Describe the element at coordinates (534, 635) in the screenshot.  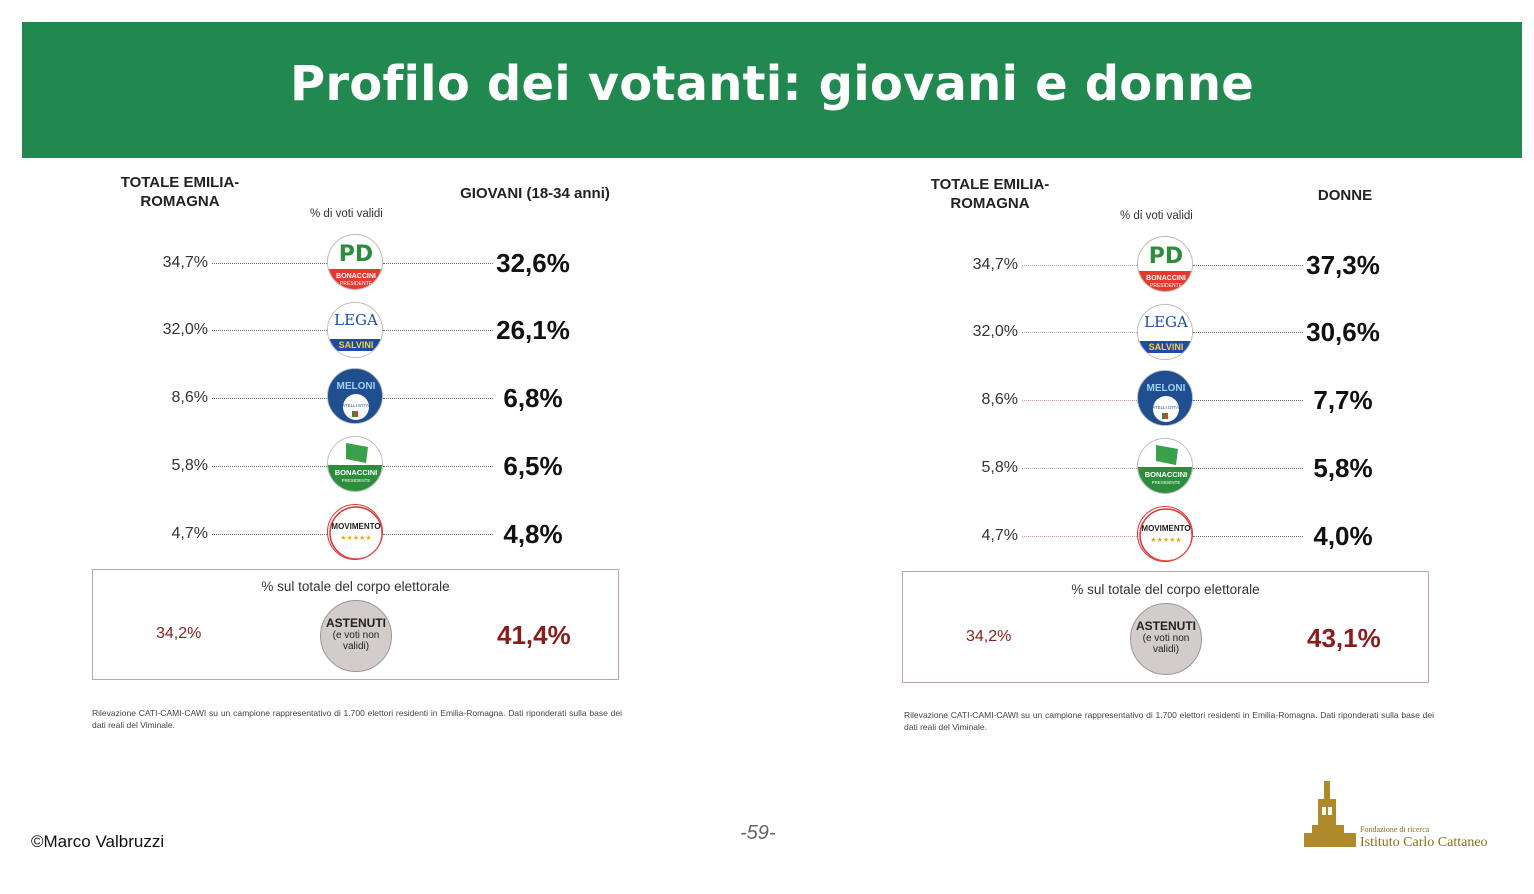
I see `abstention-value: 41,4%` at that location.